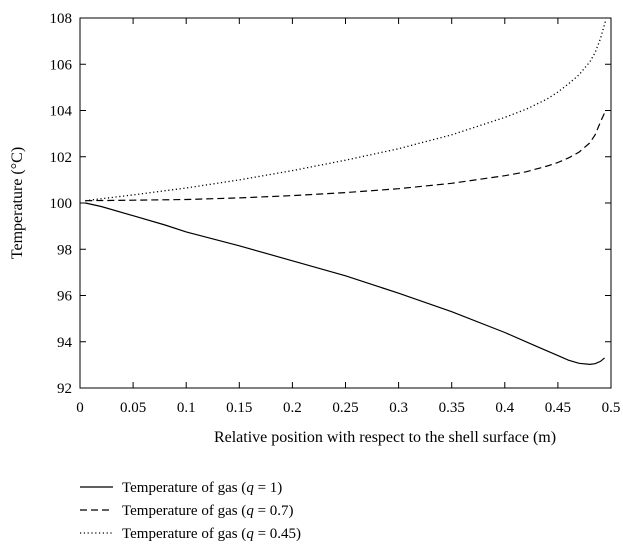 The width and height of the screenshot is (623, 552). Describe the element at coordinates (17, 203) in the screenshot. I see `y-axis-label: Temperature (°C)` at that location.